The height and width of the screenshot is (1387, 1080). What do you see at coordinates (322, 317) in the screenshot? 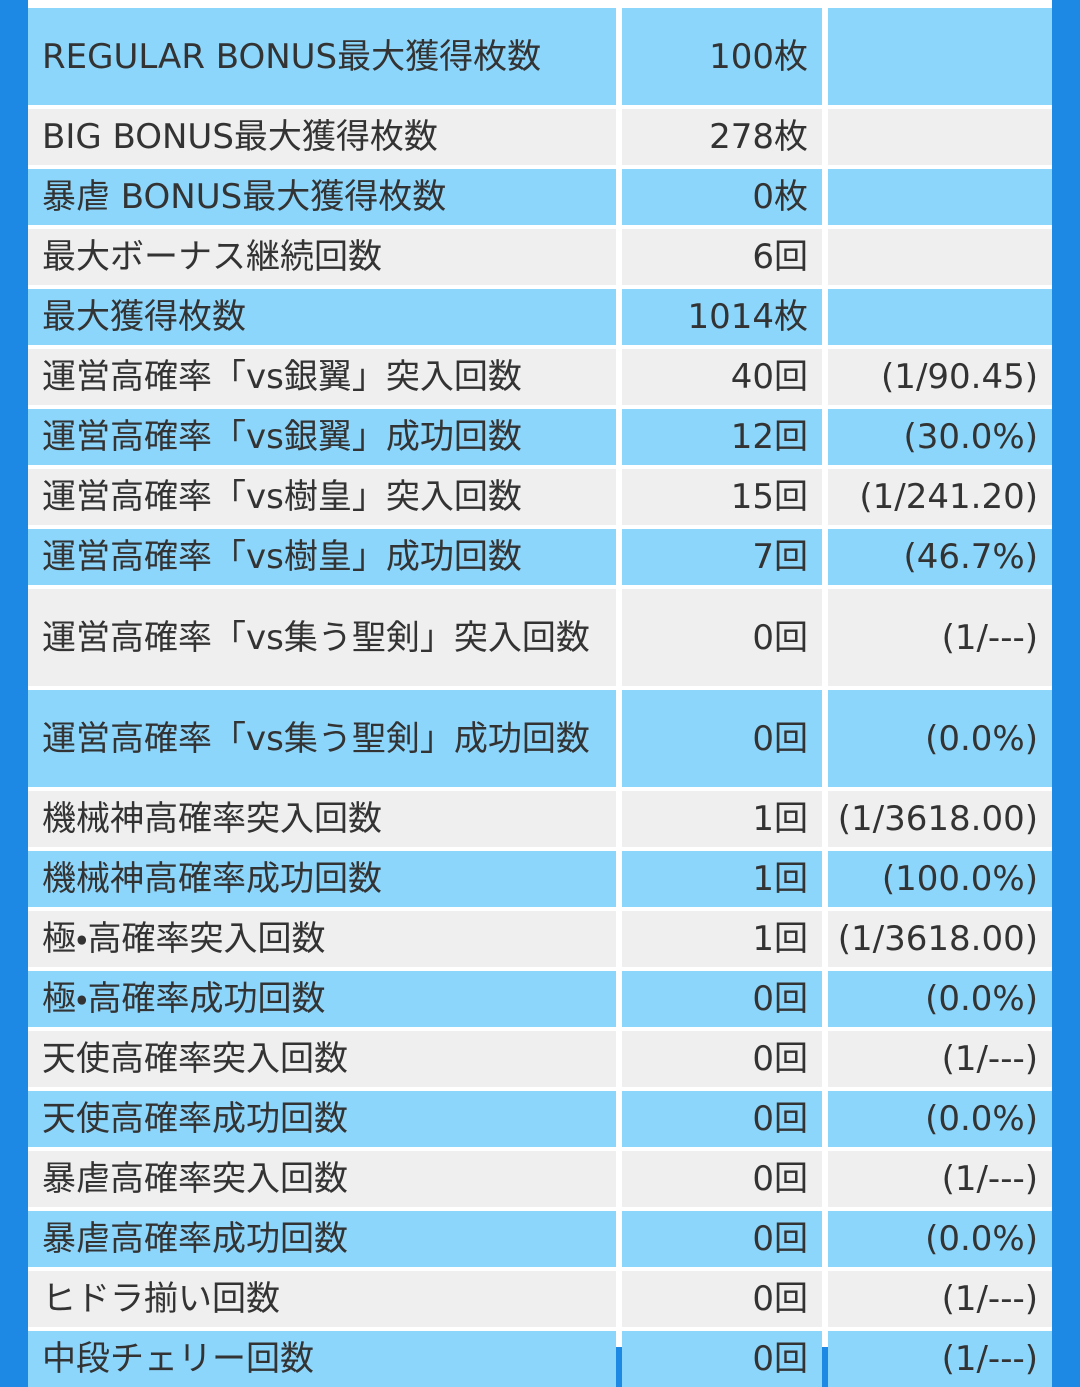
I see `row-label: 最大獲得枚数` at bounding box center [322, 317].